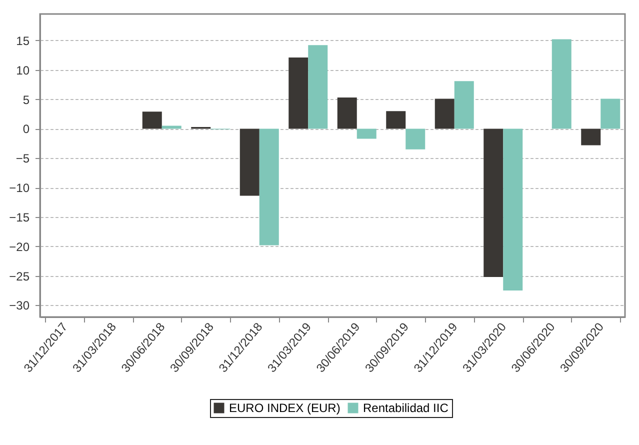 The width and height of the screenshot is (639, 445). Describe the element at coordinates (26, 99) in the screenshot. I see `y-tick-label: 5` at that location.